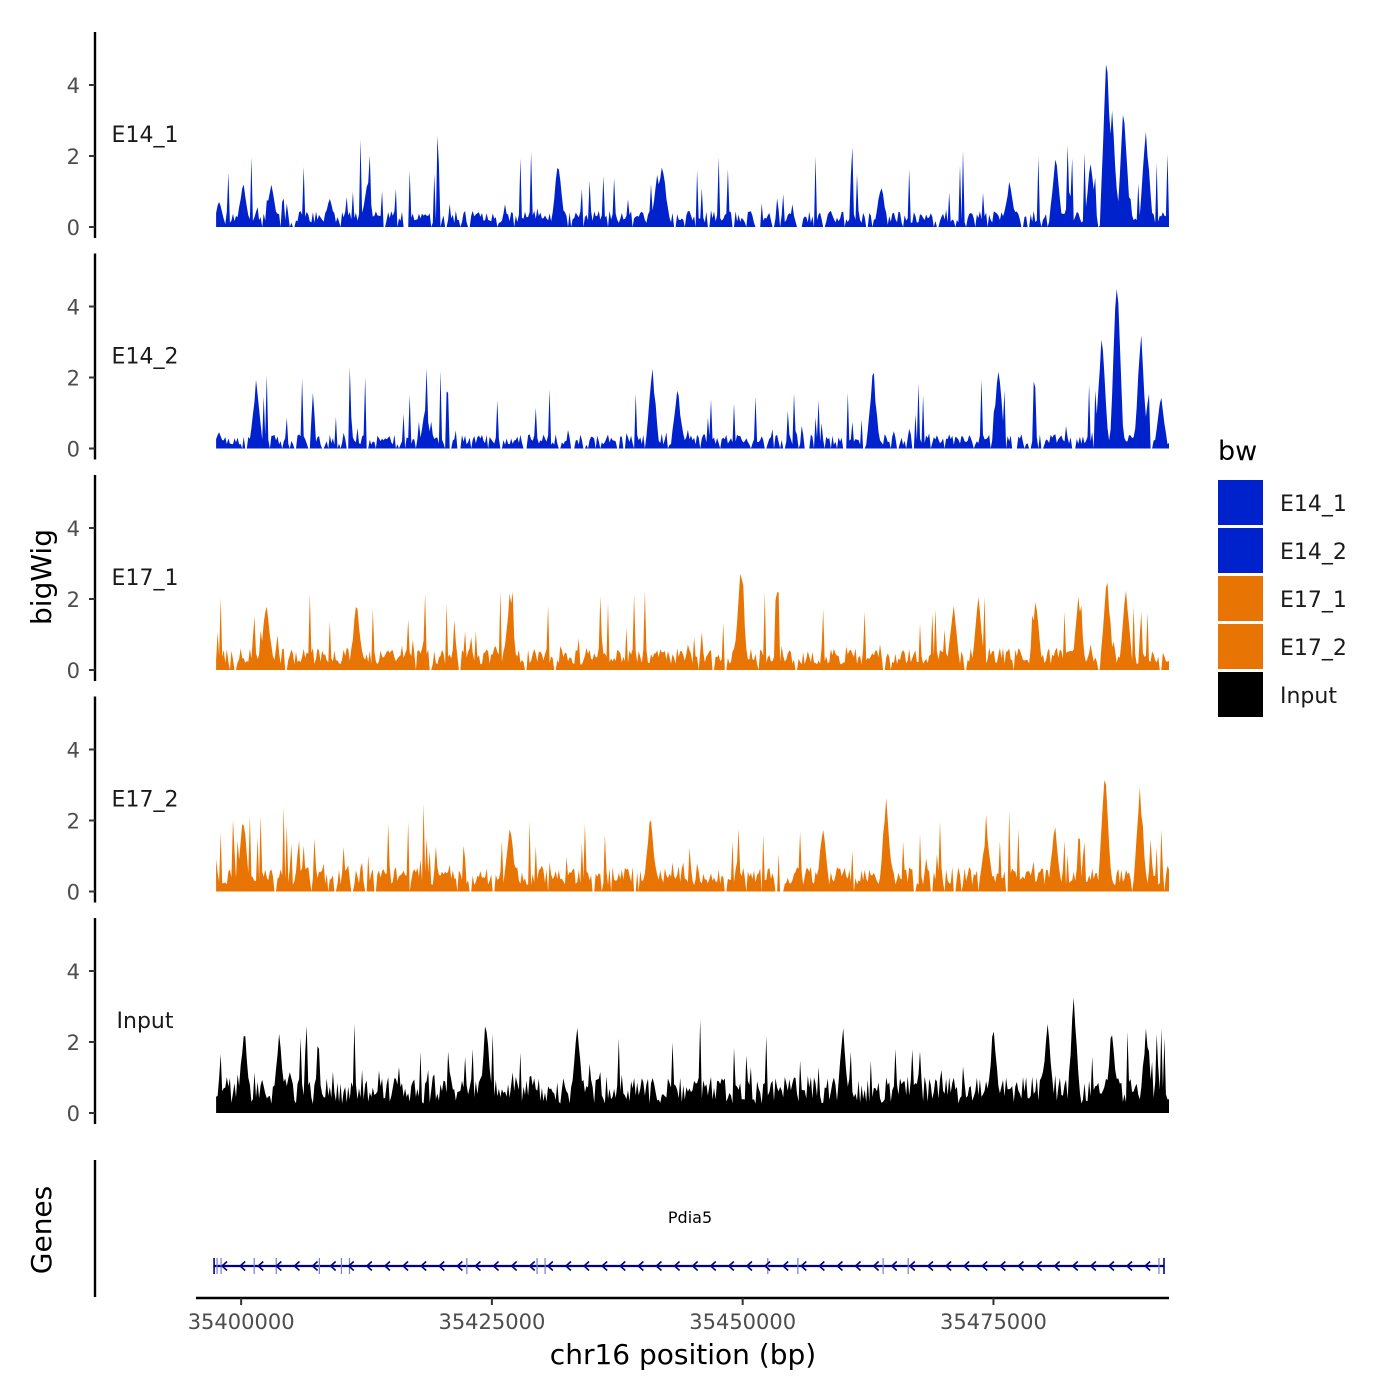 This screenshot has height=1400, width=1400. I want to click on track-e17_2: 0 2 4 E17_2, so click(618, 800).